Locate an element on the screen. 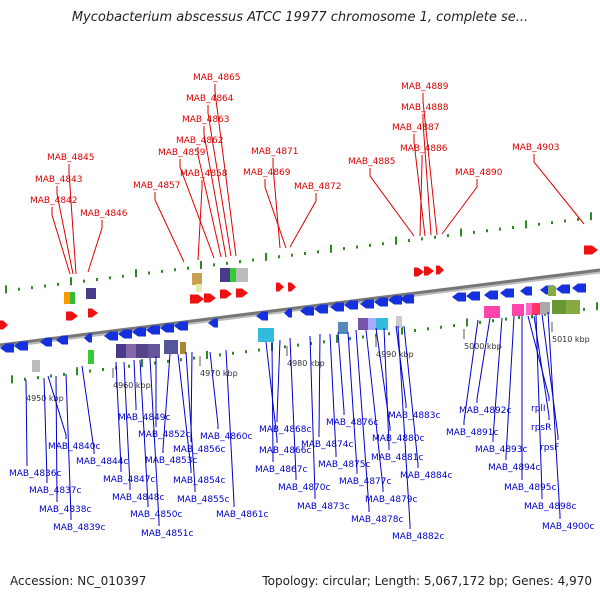  forward-label-mab-4903: MAB_4903 is located at coordinates (536, 148).